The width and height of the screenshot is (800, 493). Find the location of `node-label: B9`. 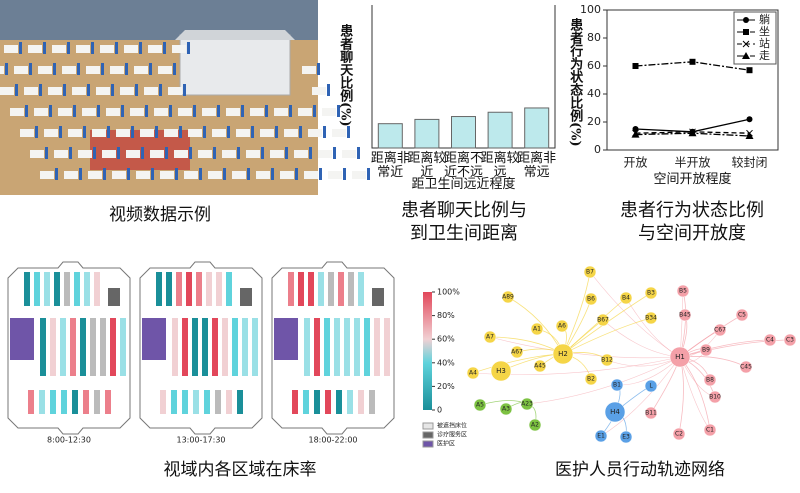

node-label: B9 is located at coordinates (706, 350).